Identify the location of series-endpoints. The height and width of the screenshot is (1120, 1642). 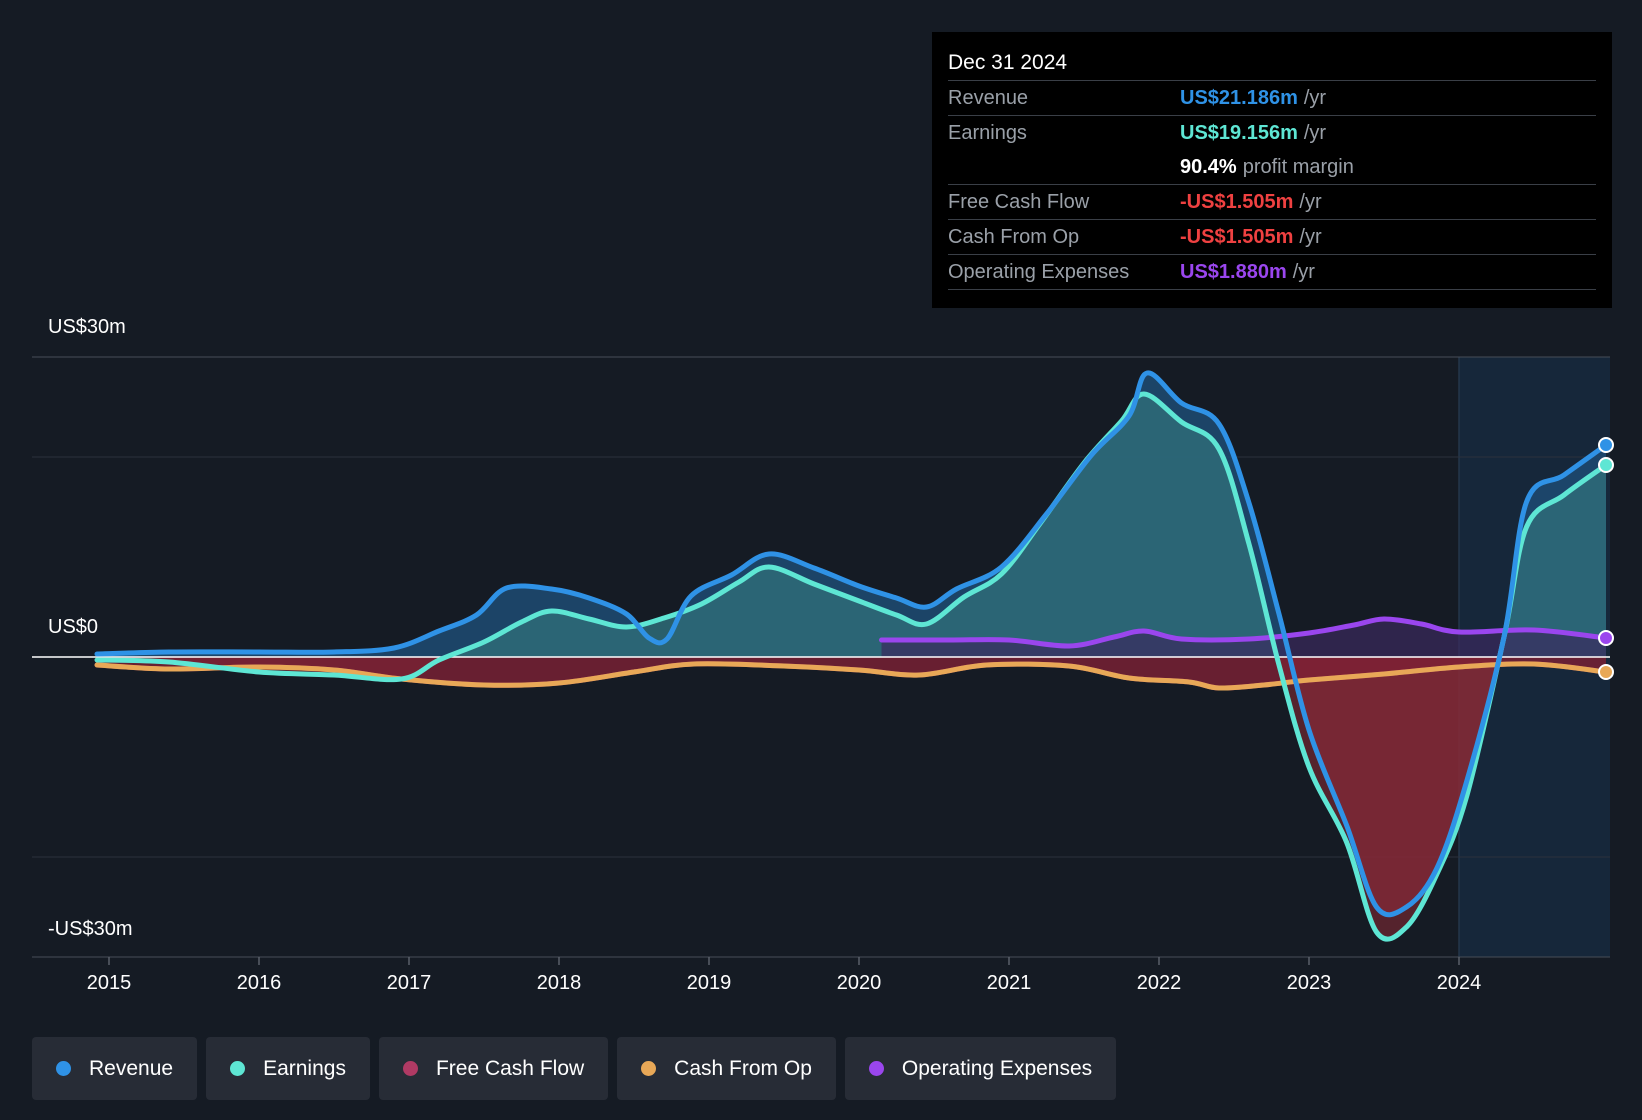
(1606, 558).